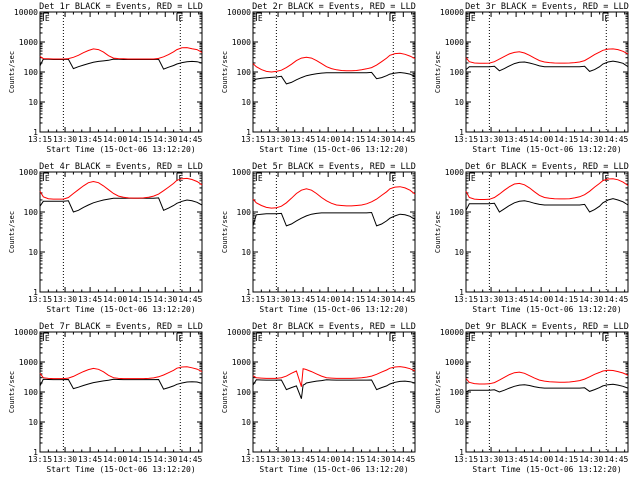 The width and height of the screenshot is (640, 480). What do you see at coordinates (121, 167) in the screenshot?
I see `chart-title: Det 4r BLACK = Events, RED = LLD` at bounding box center [121, 167].